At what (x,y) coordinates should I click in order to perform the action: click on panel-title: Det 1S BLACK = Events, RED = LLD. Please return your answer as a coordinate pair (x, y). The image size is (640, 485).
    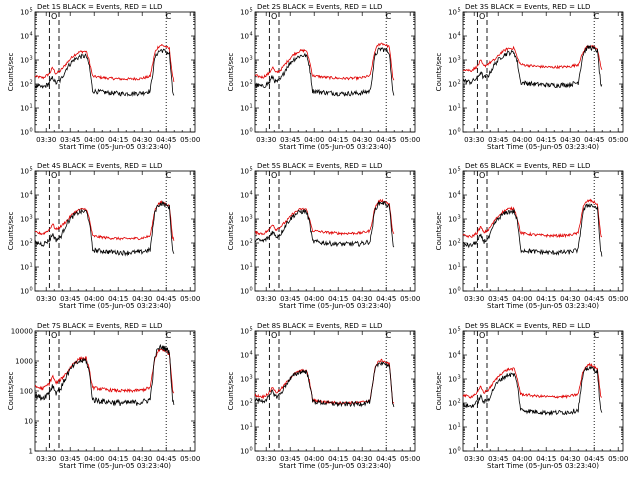
    Looking at the image, I should click on (99, 7).